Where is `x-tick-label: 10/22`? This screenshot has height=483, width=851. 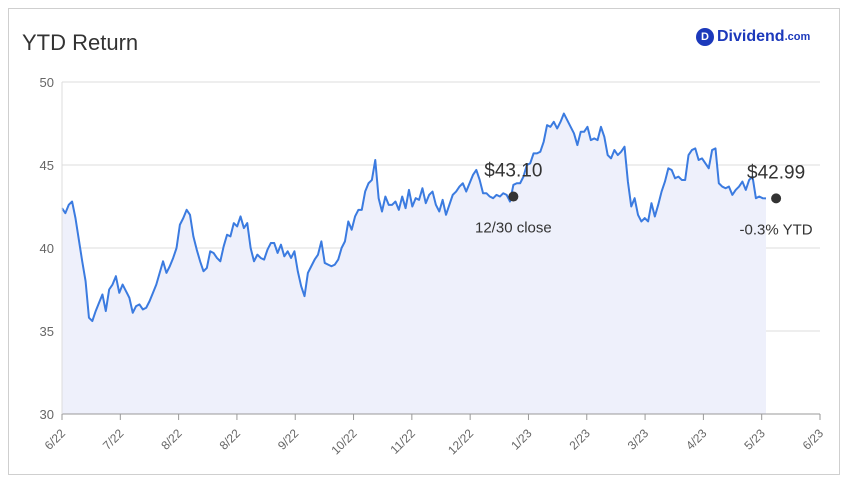 x-tick-label: 10/22 is located at coordinates (344, 441).